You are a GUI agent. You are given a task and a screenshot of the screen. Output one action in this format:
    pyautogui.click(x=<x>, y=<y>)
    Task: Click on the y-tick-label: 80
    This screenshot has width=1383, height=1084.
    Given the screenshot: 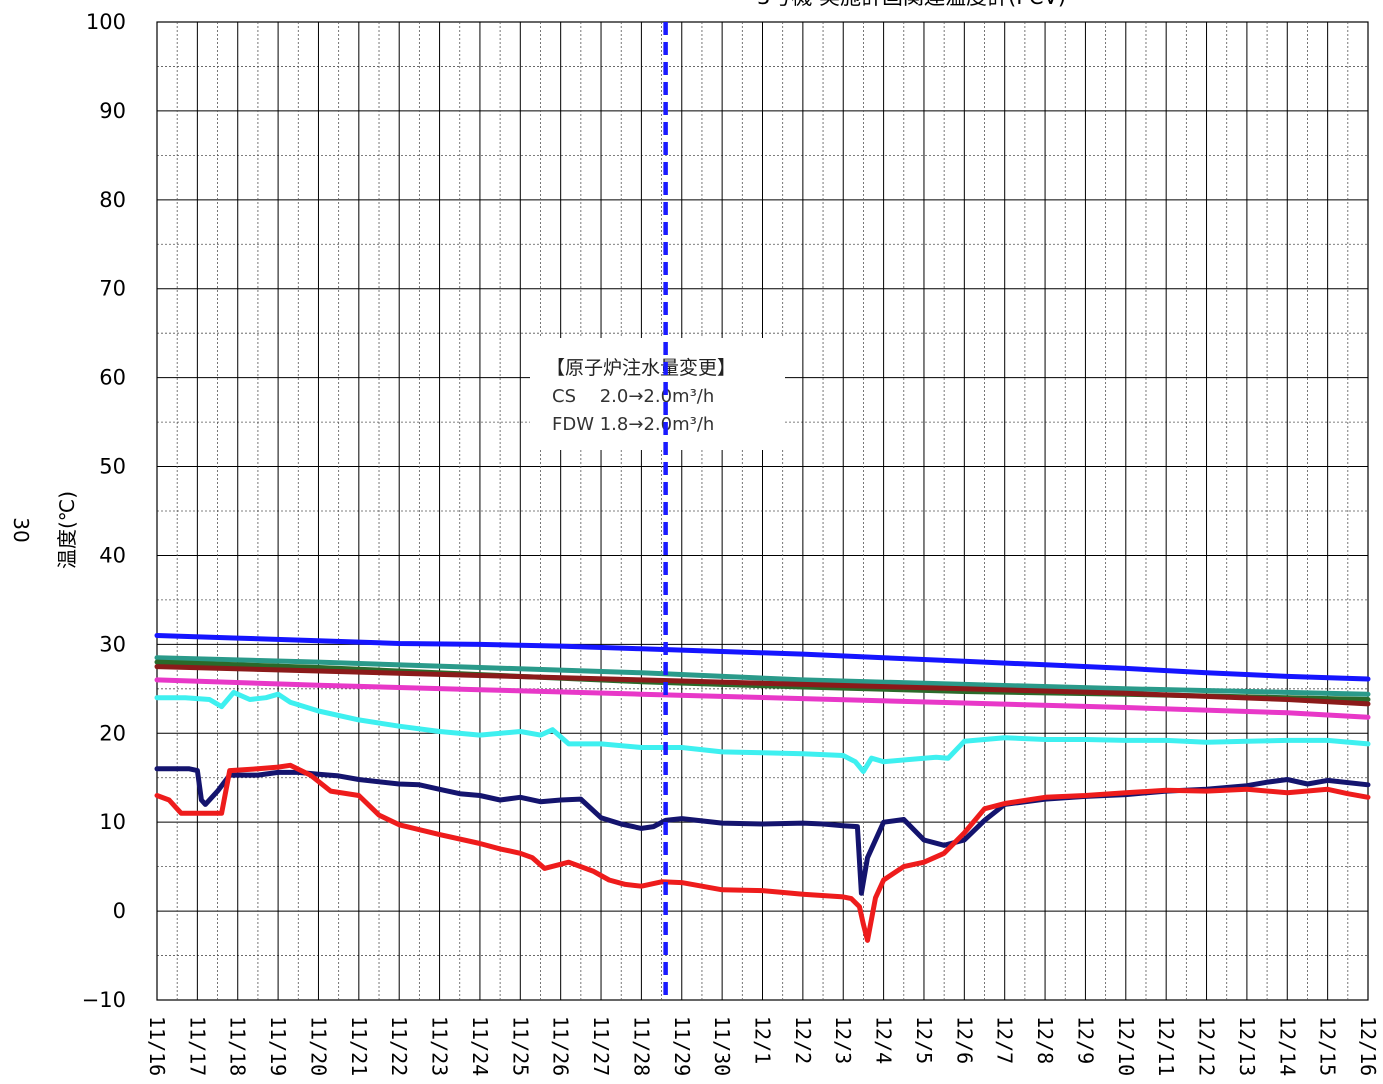 What is the action you would take?
    pyautogui.click(x=112, y=200)
    